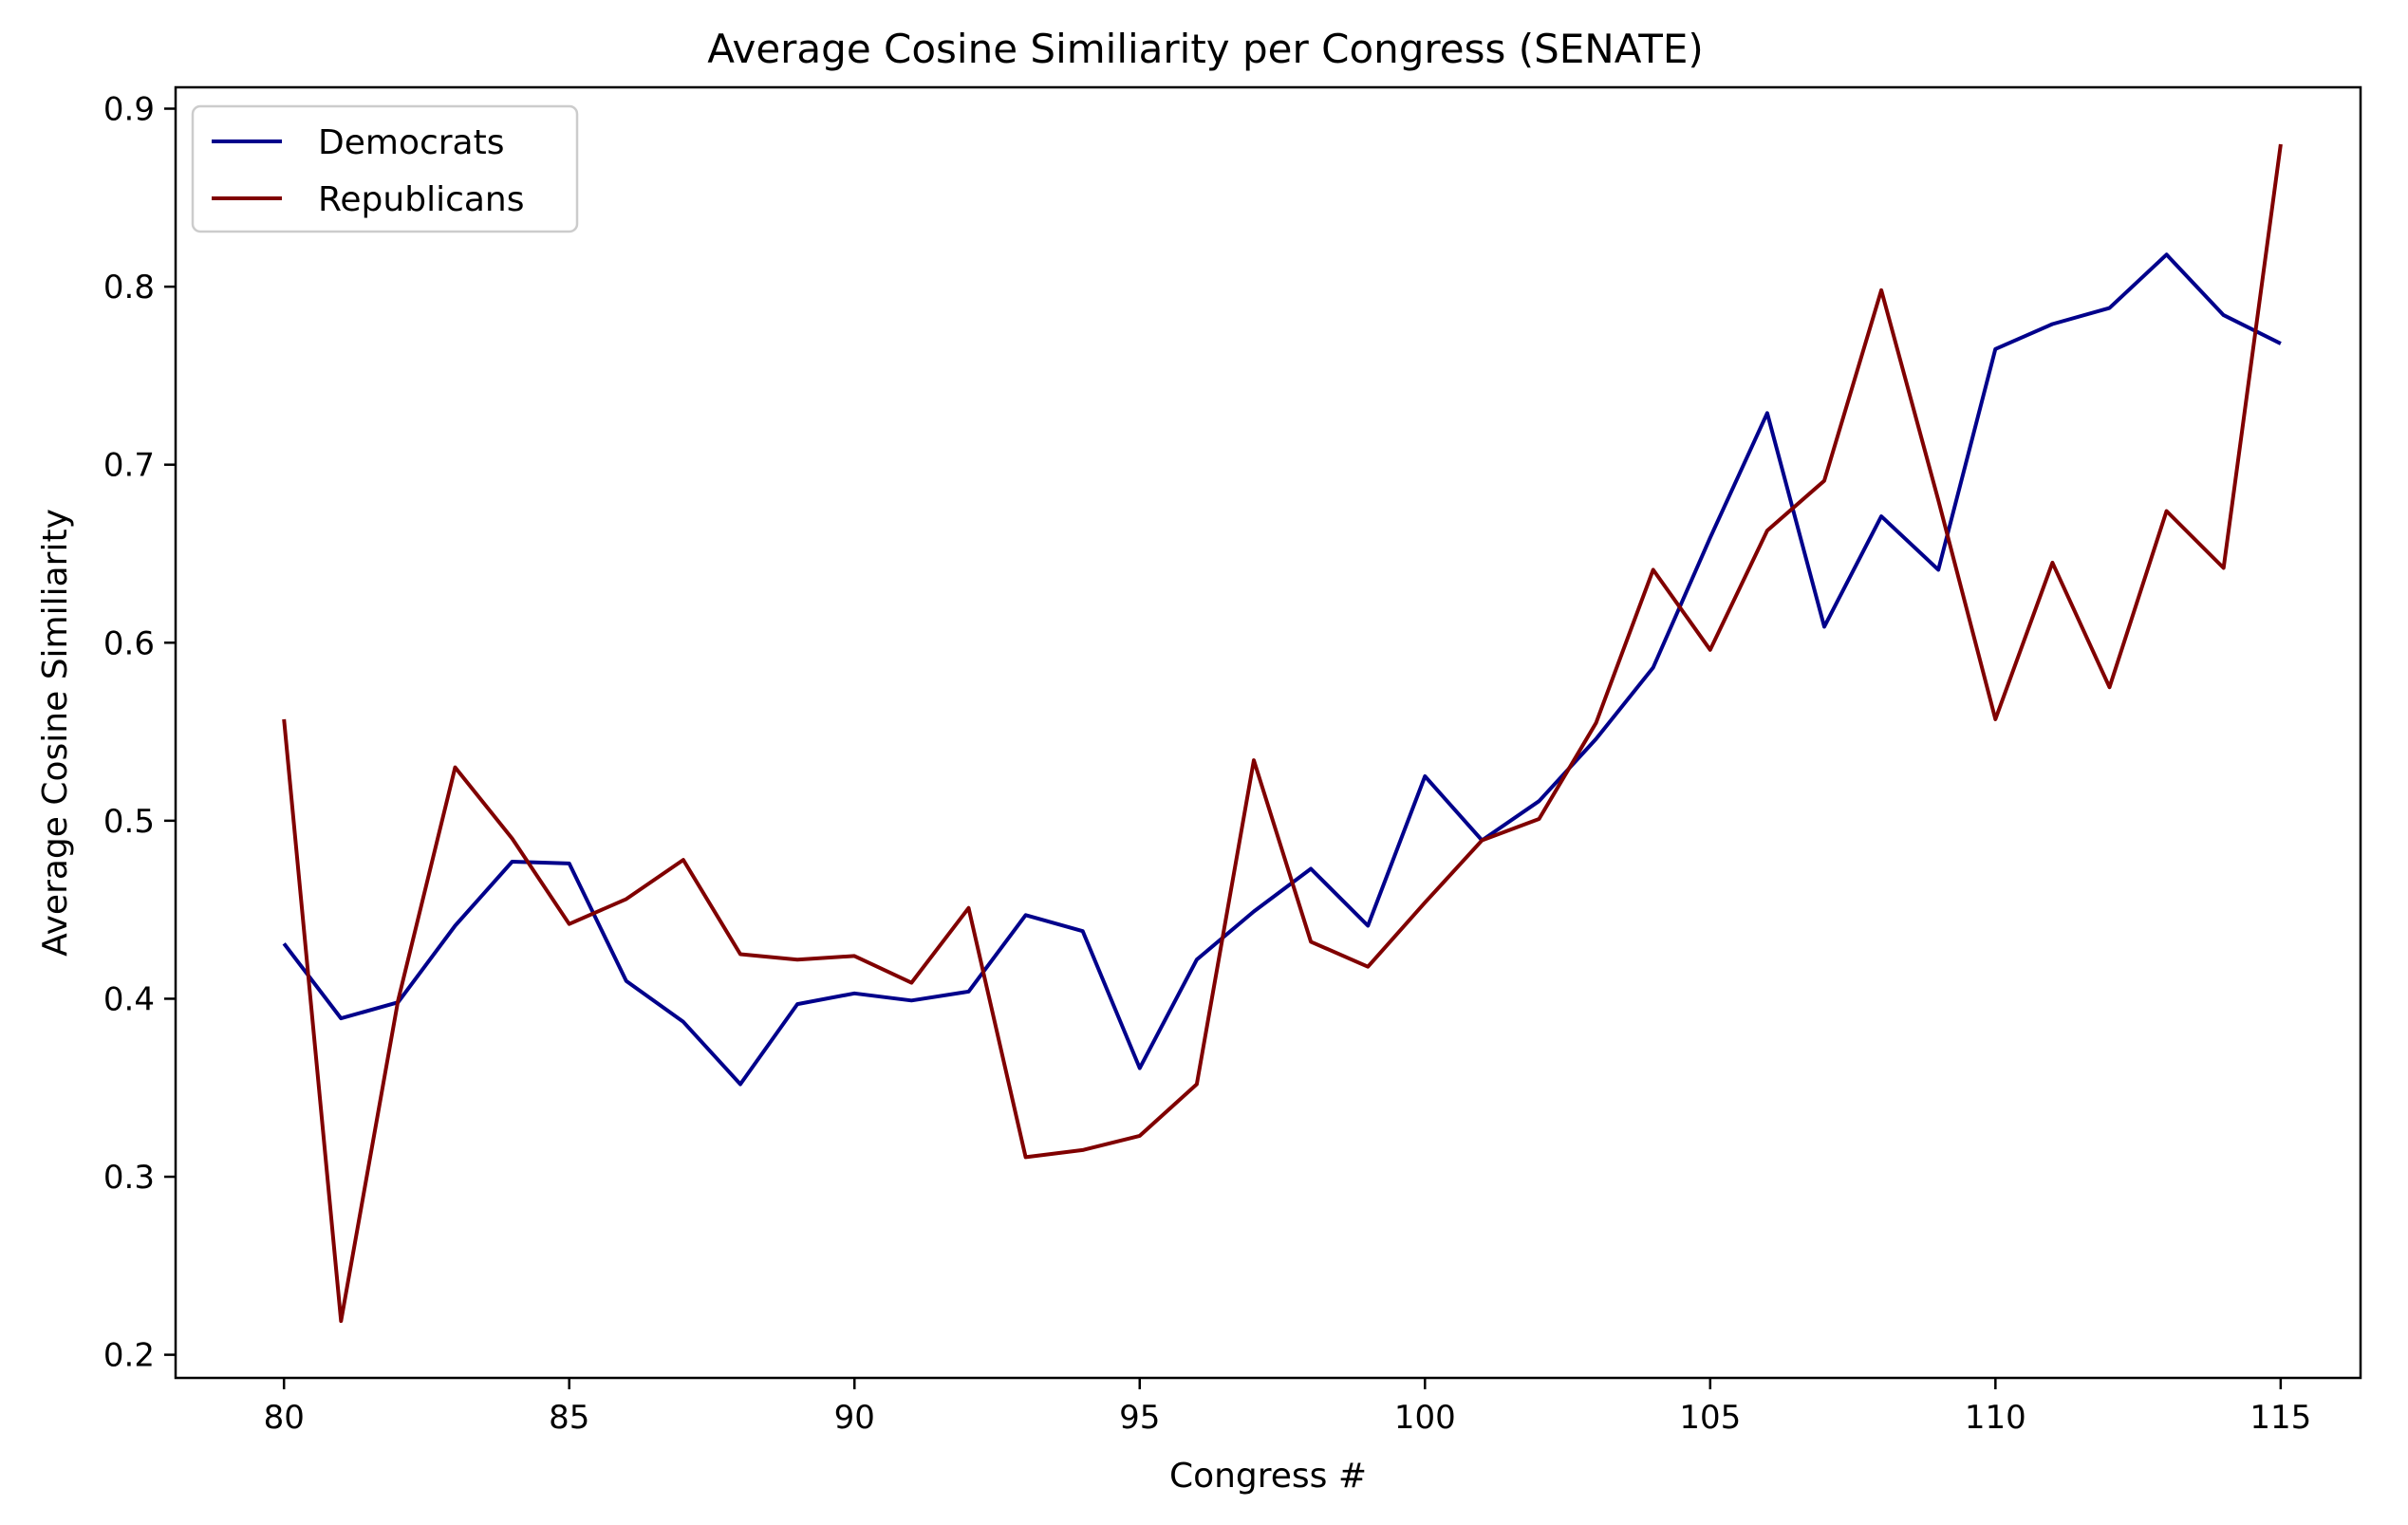 The width and height of the screenshot is (2408, 1525). Describe the element at coordinates (412, 142) in the screenshot. I see `legend-label-democrats: Democrats` at that location.